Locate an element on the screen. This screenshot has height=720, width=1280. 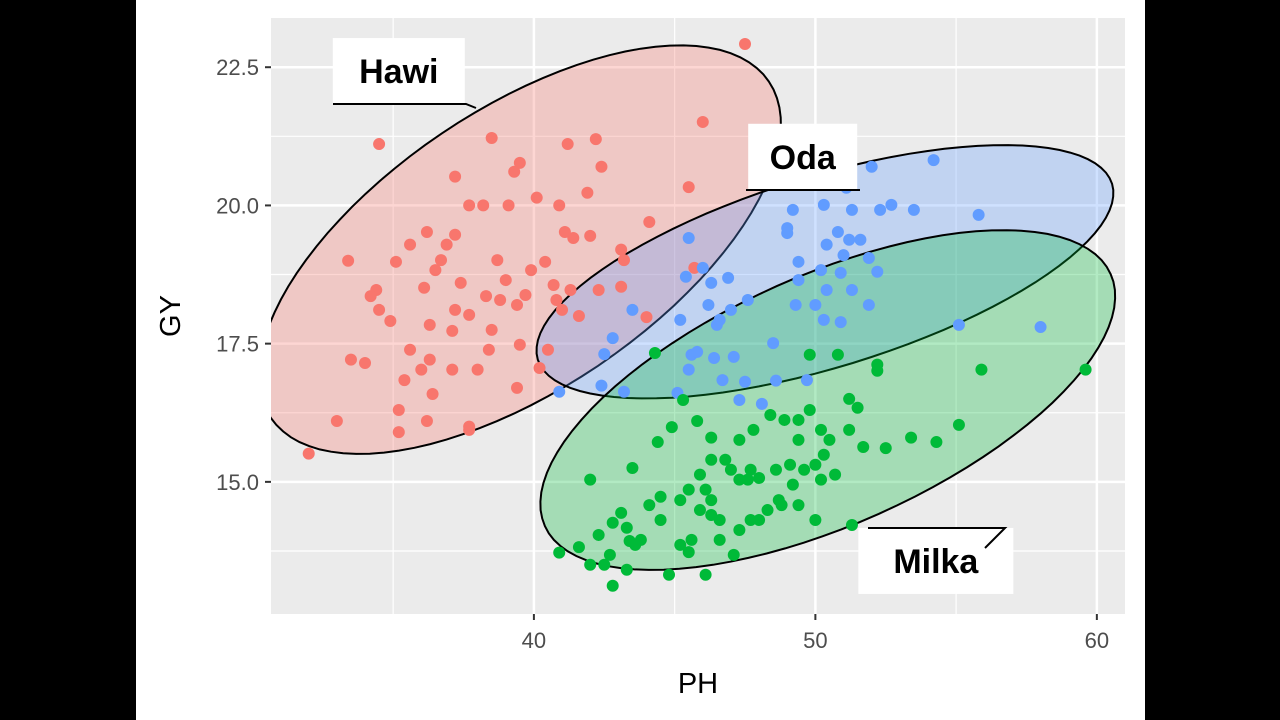
label-box-oda is located at coordinates (803, 156).